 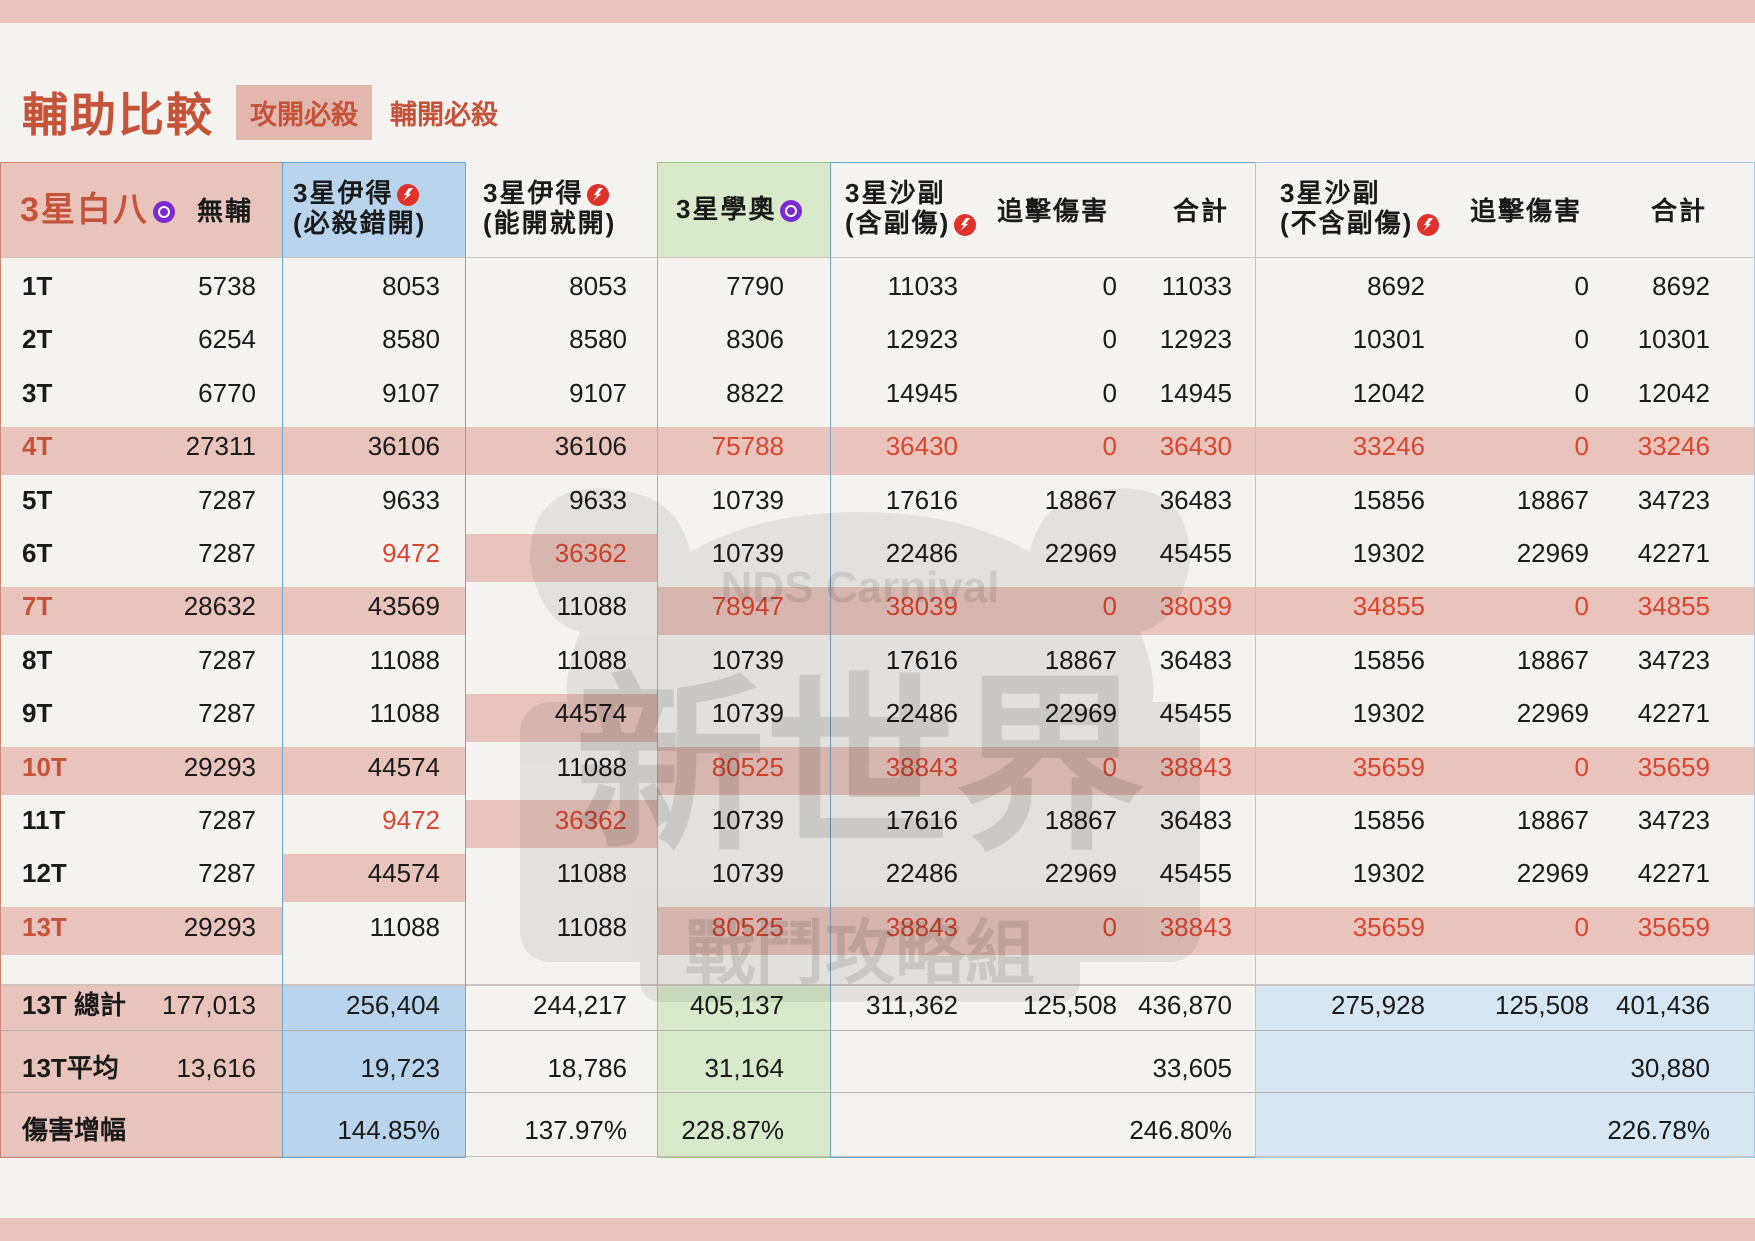 I want to click on row-label: 7T, so click(x=37, y=606).